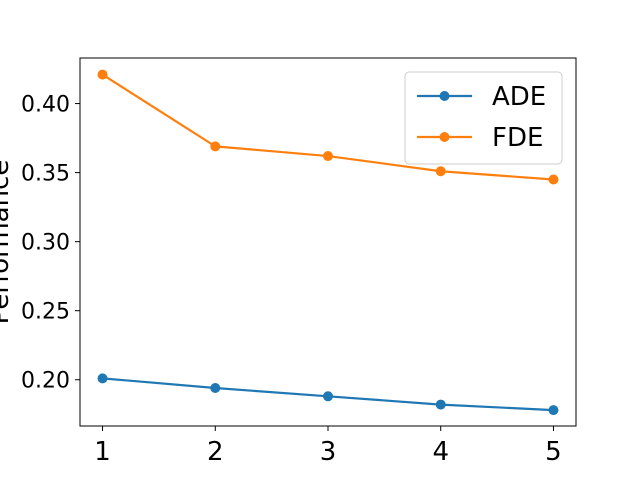  Describe the element at coordinates (7, 242) in the screenshot. I see `y-axis-label: Performance` at that location.